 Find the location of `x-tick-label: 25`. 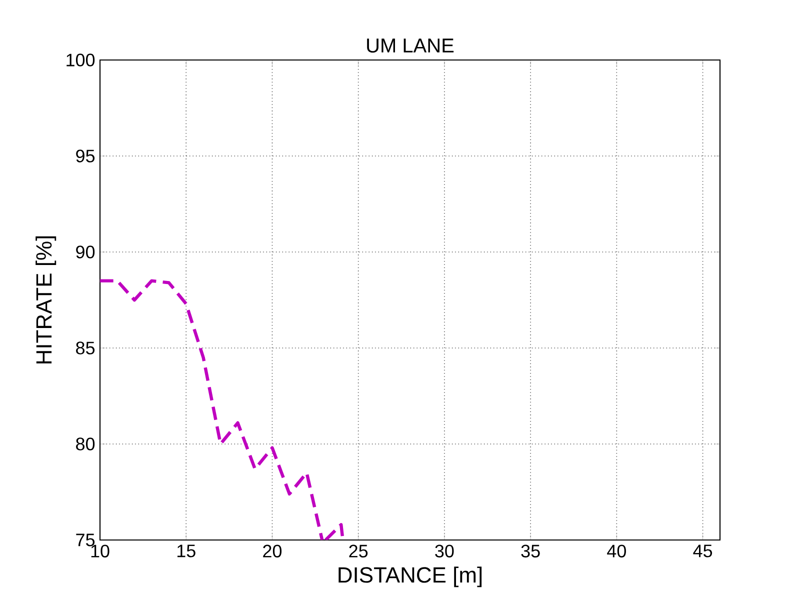

x-tick-label: 25 is located at coordinates (358, 551).